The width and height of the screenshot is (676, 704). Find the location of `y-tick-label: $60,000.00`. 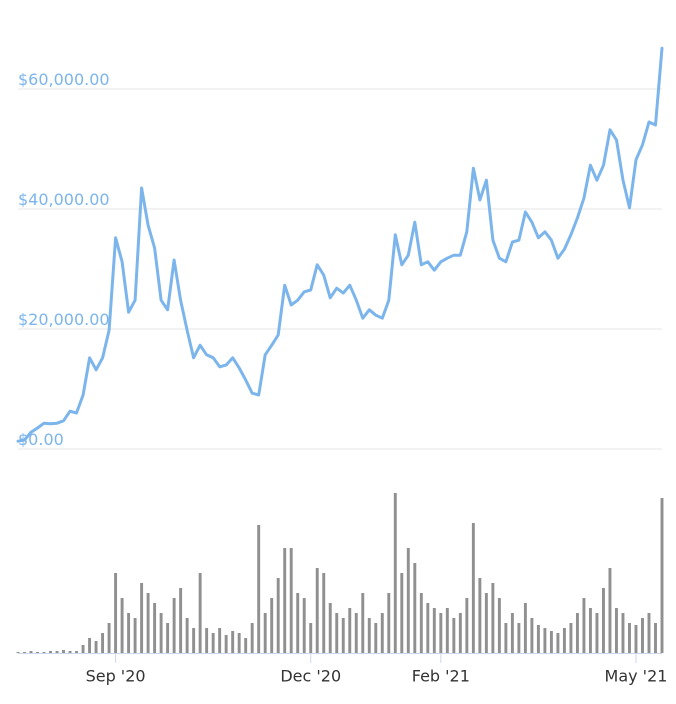

y-tick-label: $60,000.00 is located at coordinates (64, 79).